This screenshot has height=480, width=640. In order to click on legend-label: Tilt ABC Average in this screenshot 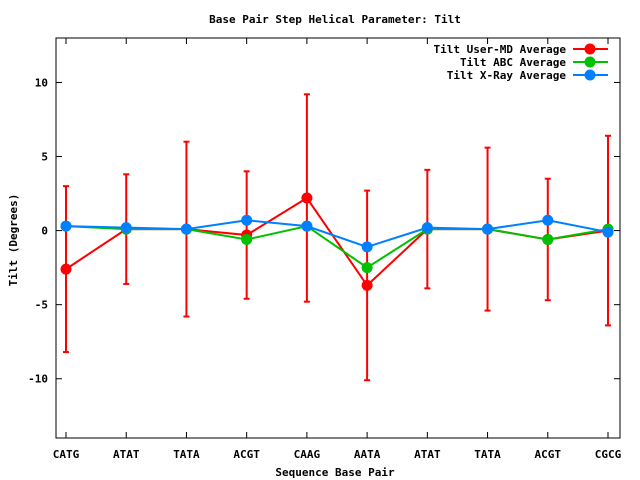, I will do `click(513, 62)`.